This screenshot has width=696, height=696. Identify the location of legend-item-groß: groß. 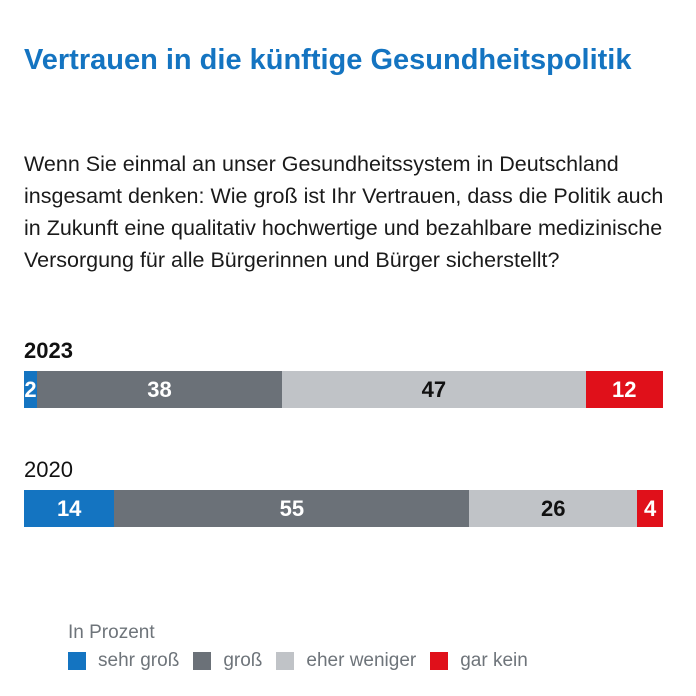
(227, 661).